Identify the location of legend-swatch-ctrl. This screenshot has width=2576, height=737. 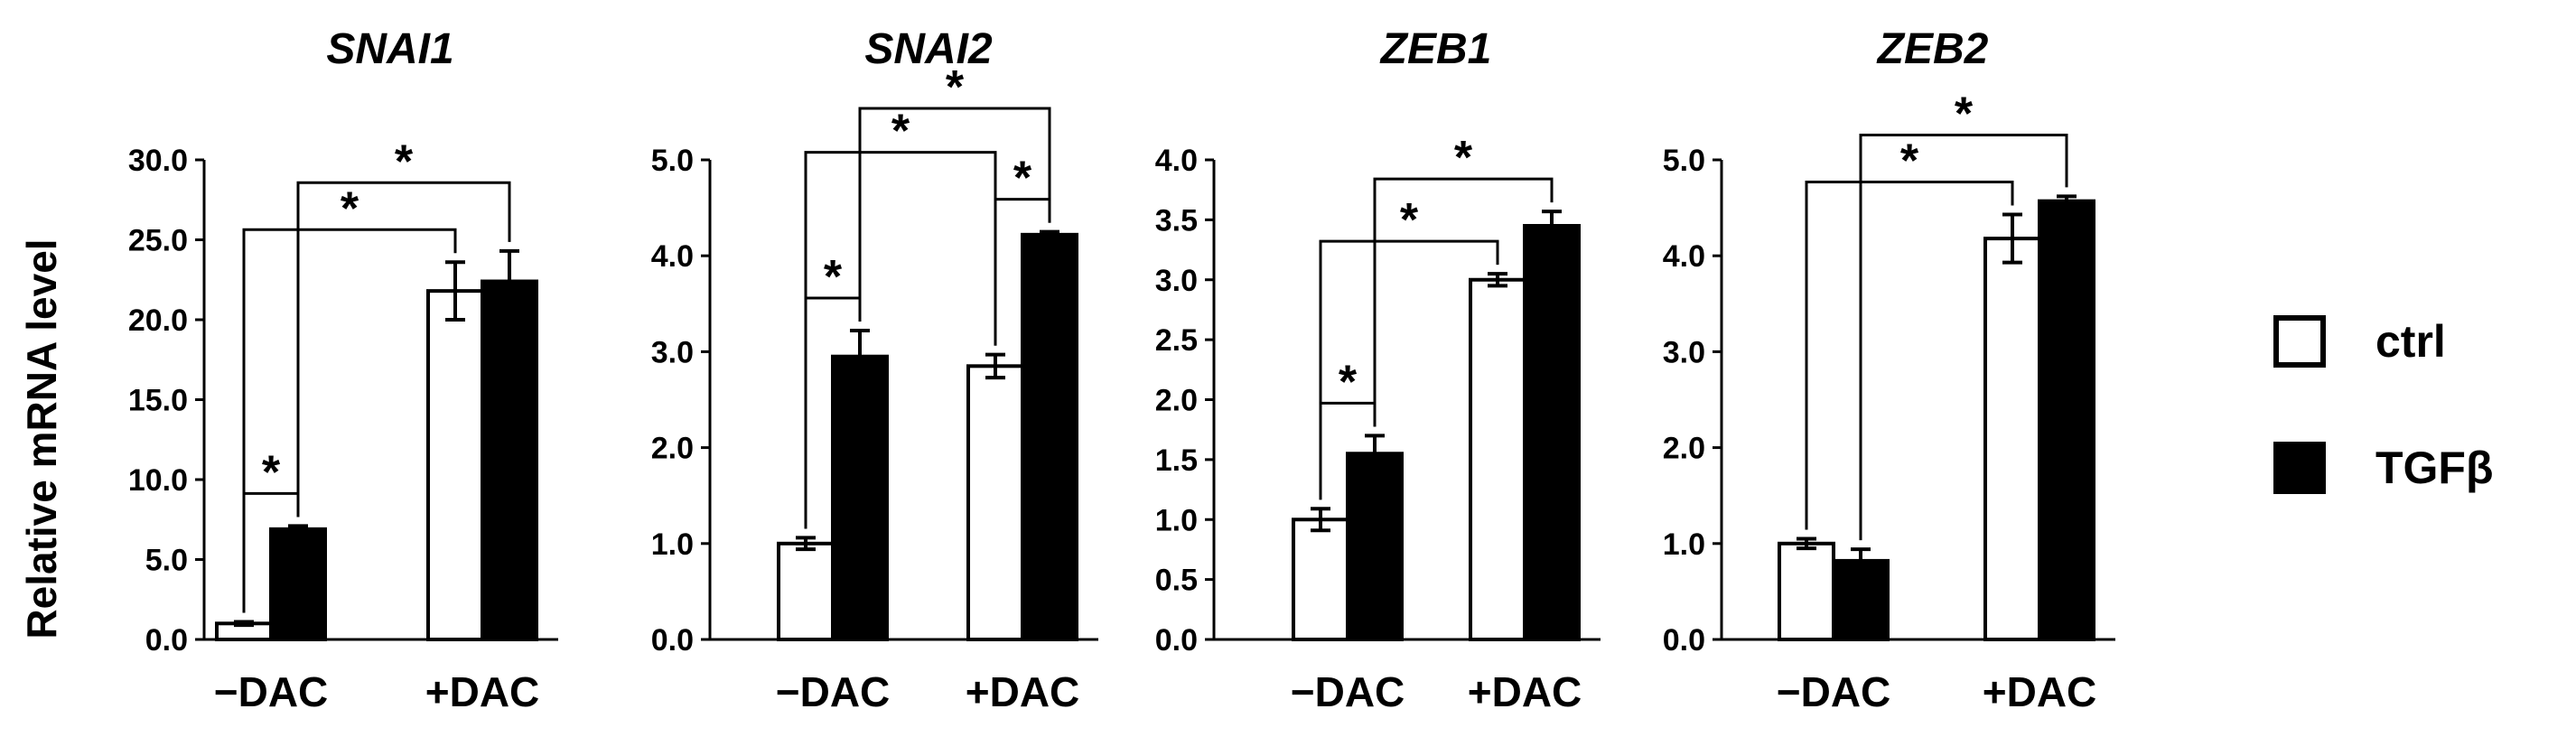
(2299, 341).